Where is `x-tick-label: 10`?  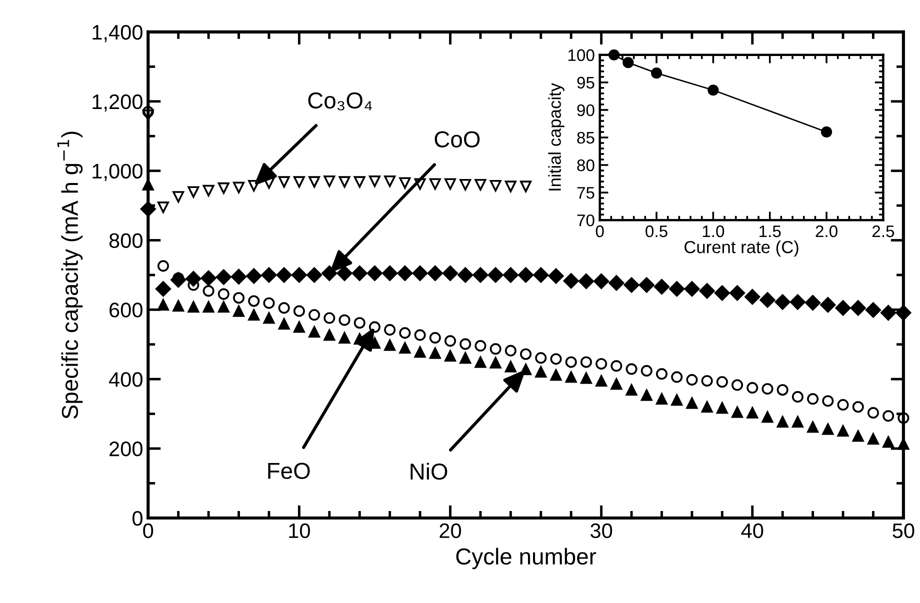 x-tick-label: 10 is located at coordinates (299, 530).